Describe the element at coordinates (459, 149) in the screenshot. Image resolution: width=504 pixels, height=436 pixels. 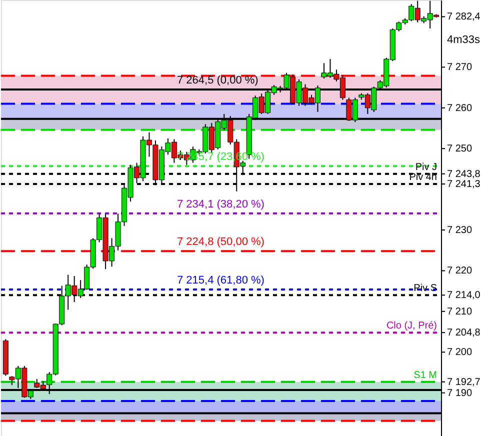
I see `y-tick-label: 7 250` at that location.